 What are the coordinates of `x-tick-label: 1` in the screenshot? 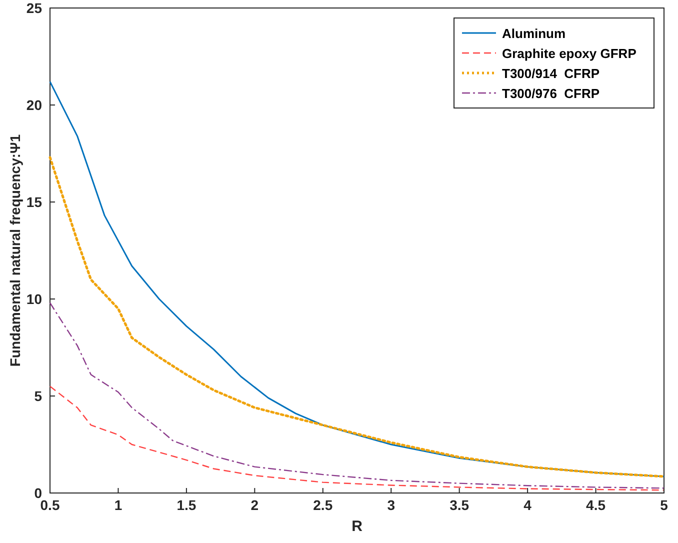 It's located at (118, 505).